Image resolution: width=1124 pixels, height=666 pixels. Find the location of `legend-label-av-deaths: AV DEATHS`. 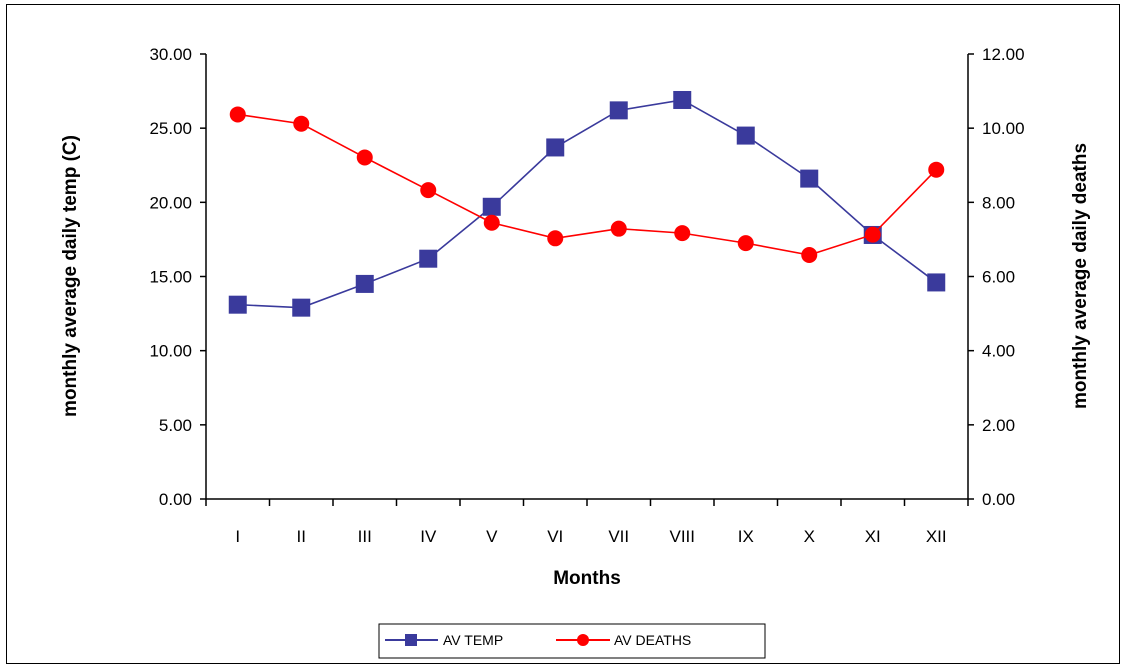

legend-label-av-deaths: AV DEATHS is located at coordinates (652, 640).